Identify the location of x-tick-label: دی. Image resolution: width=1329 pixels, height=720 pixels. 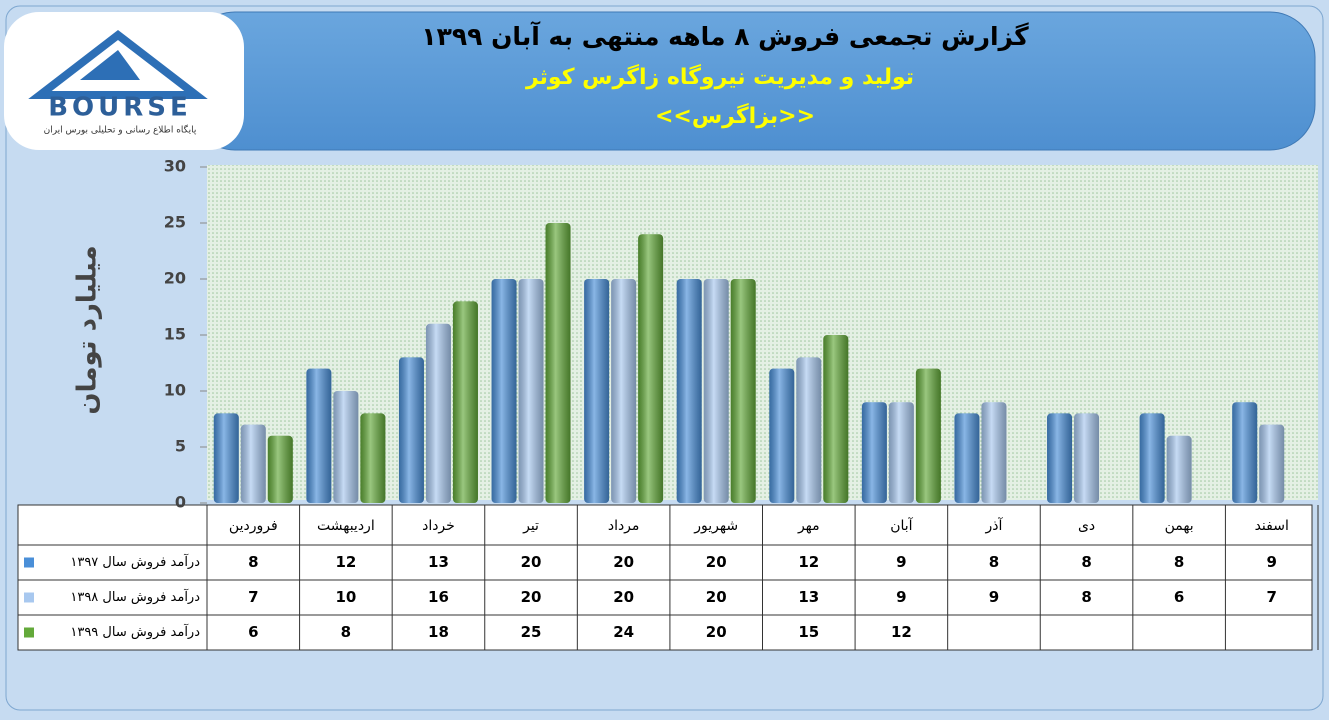
(1086, 526).